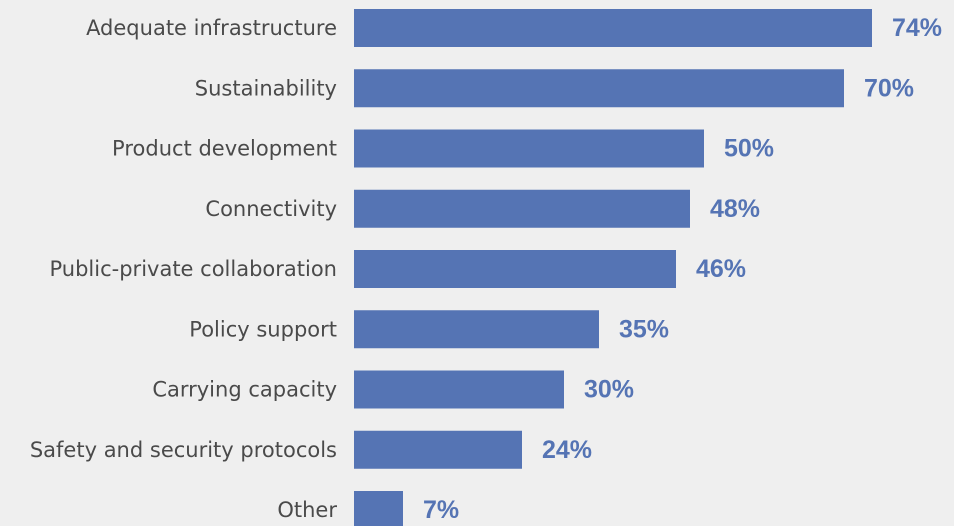  What do you see at coordinates (644, 329) in the screenshot?
I see `value-label: 35%` at bounding box center [644, 329].